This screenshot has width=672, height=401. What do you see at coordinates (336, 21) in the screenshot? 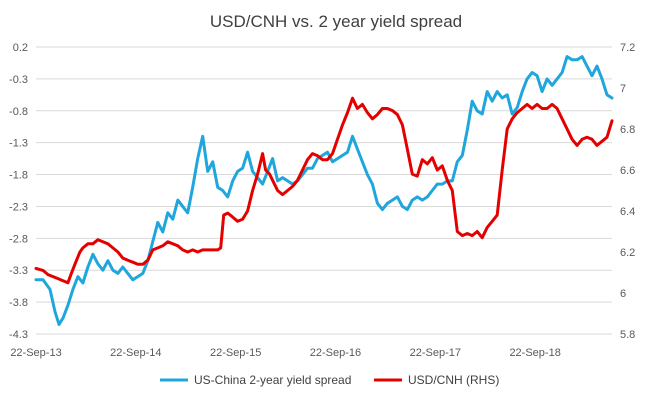
I see `chart-title: USD/CNH vs. 2 year yield spread` at bounding box center [336, 21].